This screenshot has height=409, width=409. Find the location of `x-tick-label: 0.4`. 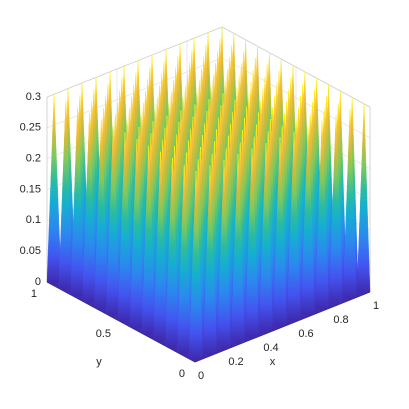

x-tick-label: 0.4 is located at coordinates (270, 348).